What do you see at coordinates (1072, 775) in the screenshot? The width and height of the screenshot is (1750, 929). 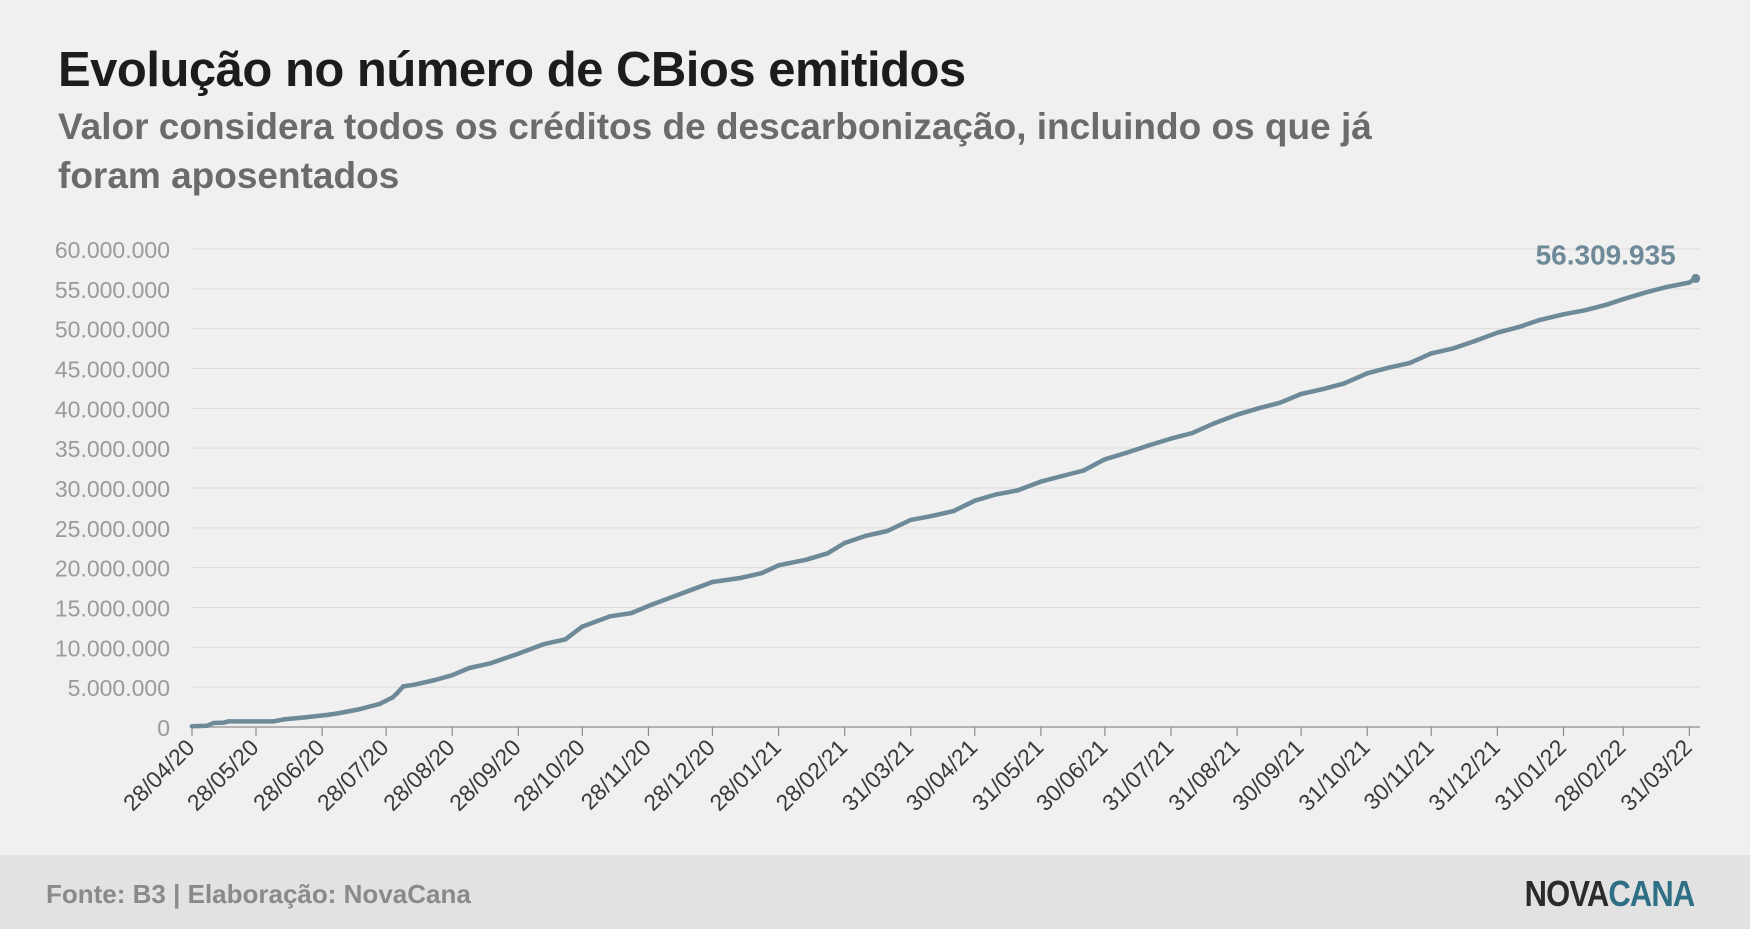 I see `x-tick-label: 30/06/21` at bounding box center [1072, 775].